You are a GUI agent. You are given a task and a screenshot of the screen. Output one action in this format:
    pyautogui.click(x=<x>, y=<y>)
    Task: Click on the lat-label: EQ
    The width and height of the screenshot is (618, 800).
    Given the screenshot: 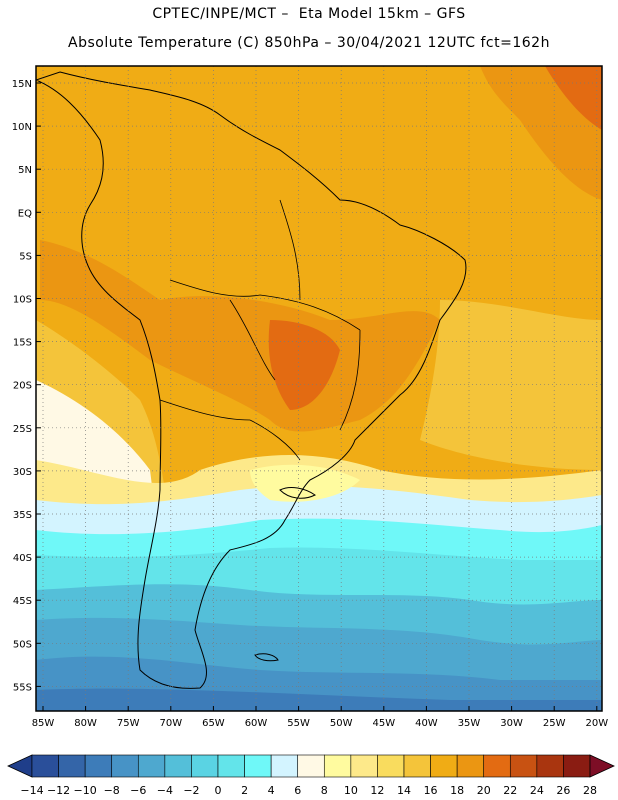 What is the action you would take?
    pyautogui.click(x=25, y=213)
    